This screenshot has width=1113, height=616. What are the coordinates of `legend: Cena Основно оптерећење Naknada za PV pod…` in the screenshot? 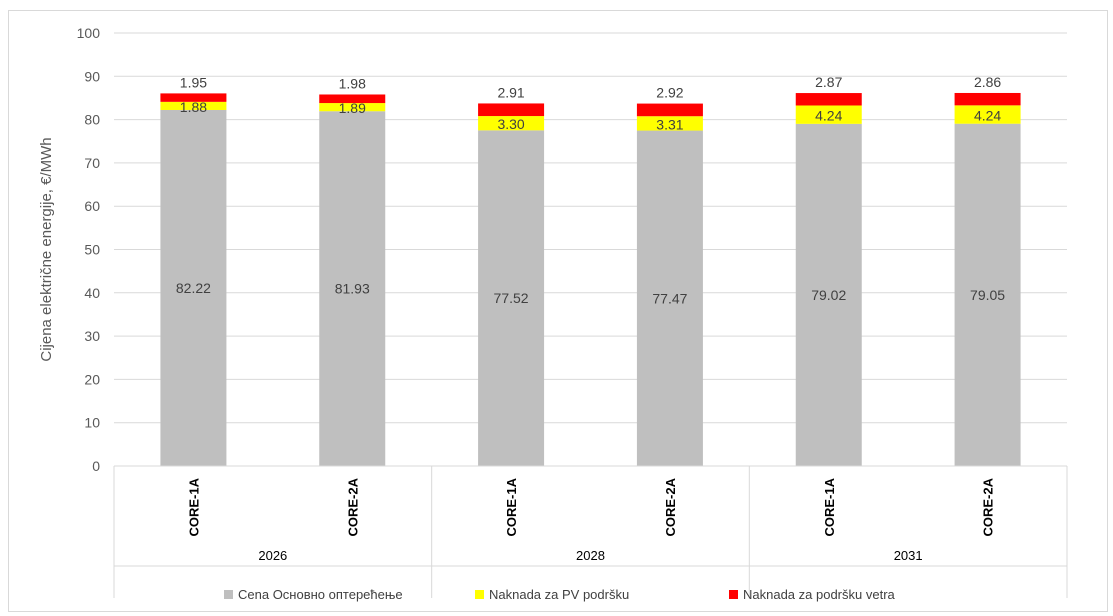 It's located at (560, 594).